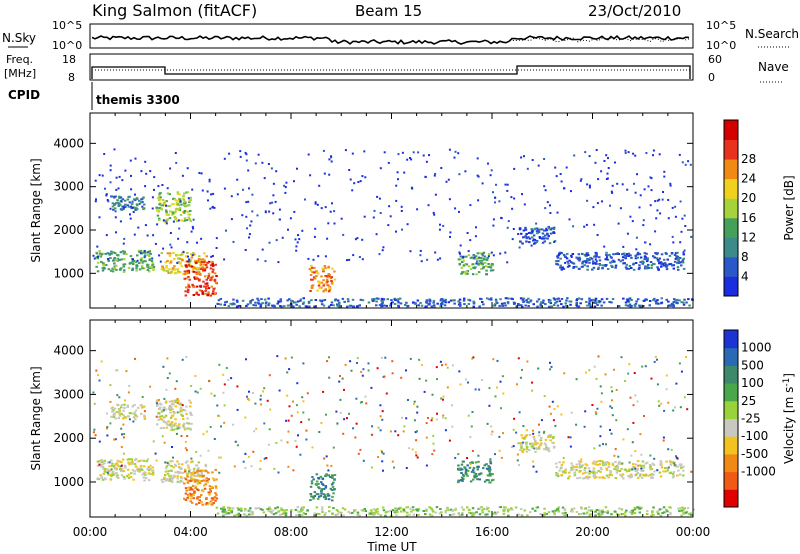 The image size is (800, 554). I want to click on x-tick-label: 00:00, so click(693, 532).